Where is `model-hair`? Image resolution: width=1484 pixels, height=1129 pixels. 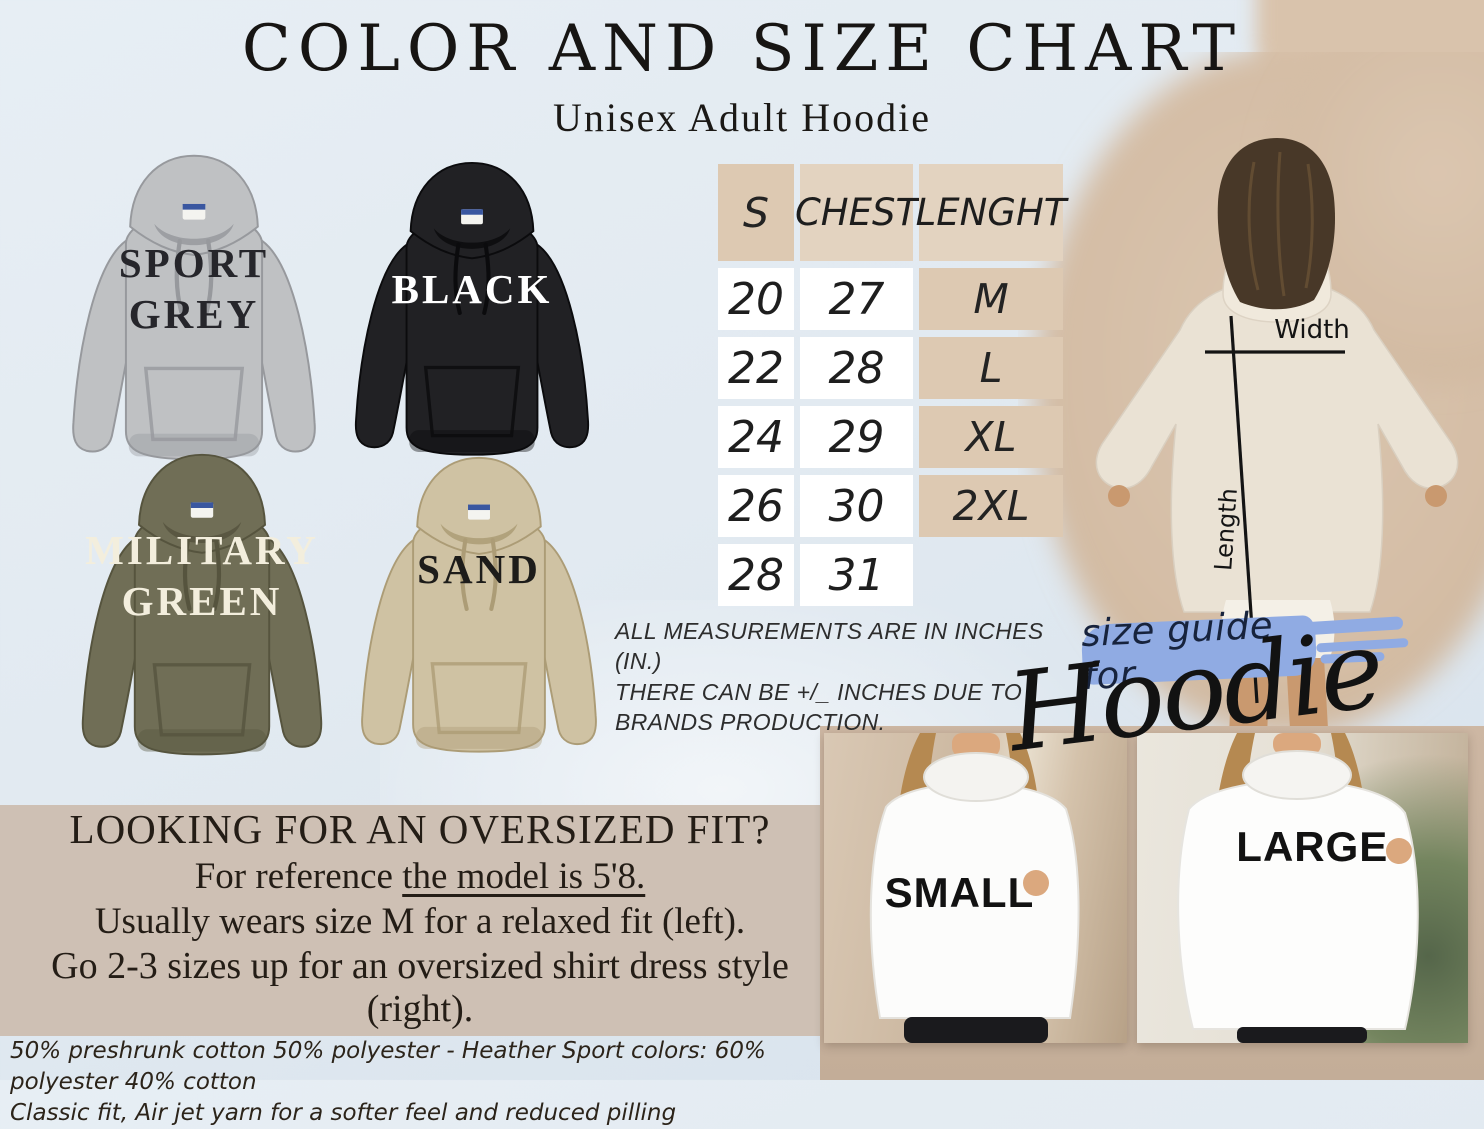 model-hair is located at coordinates (1276, 224).